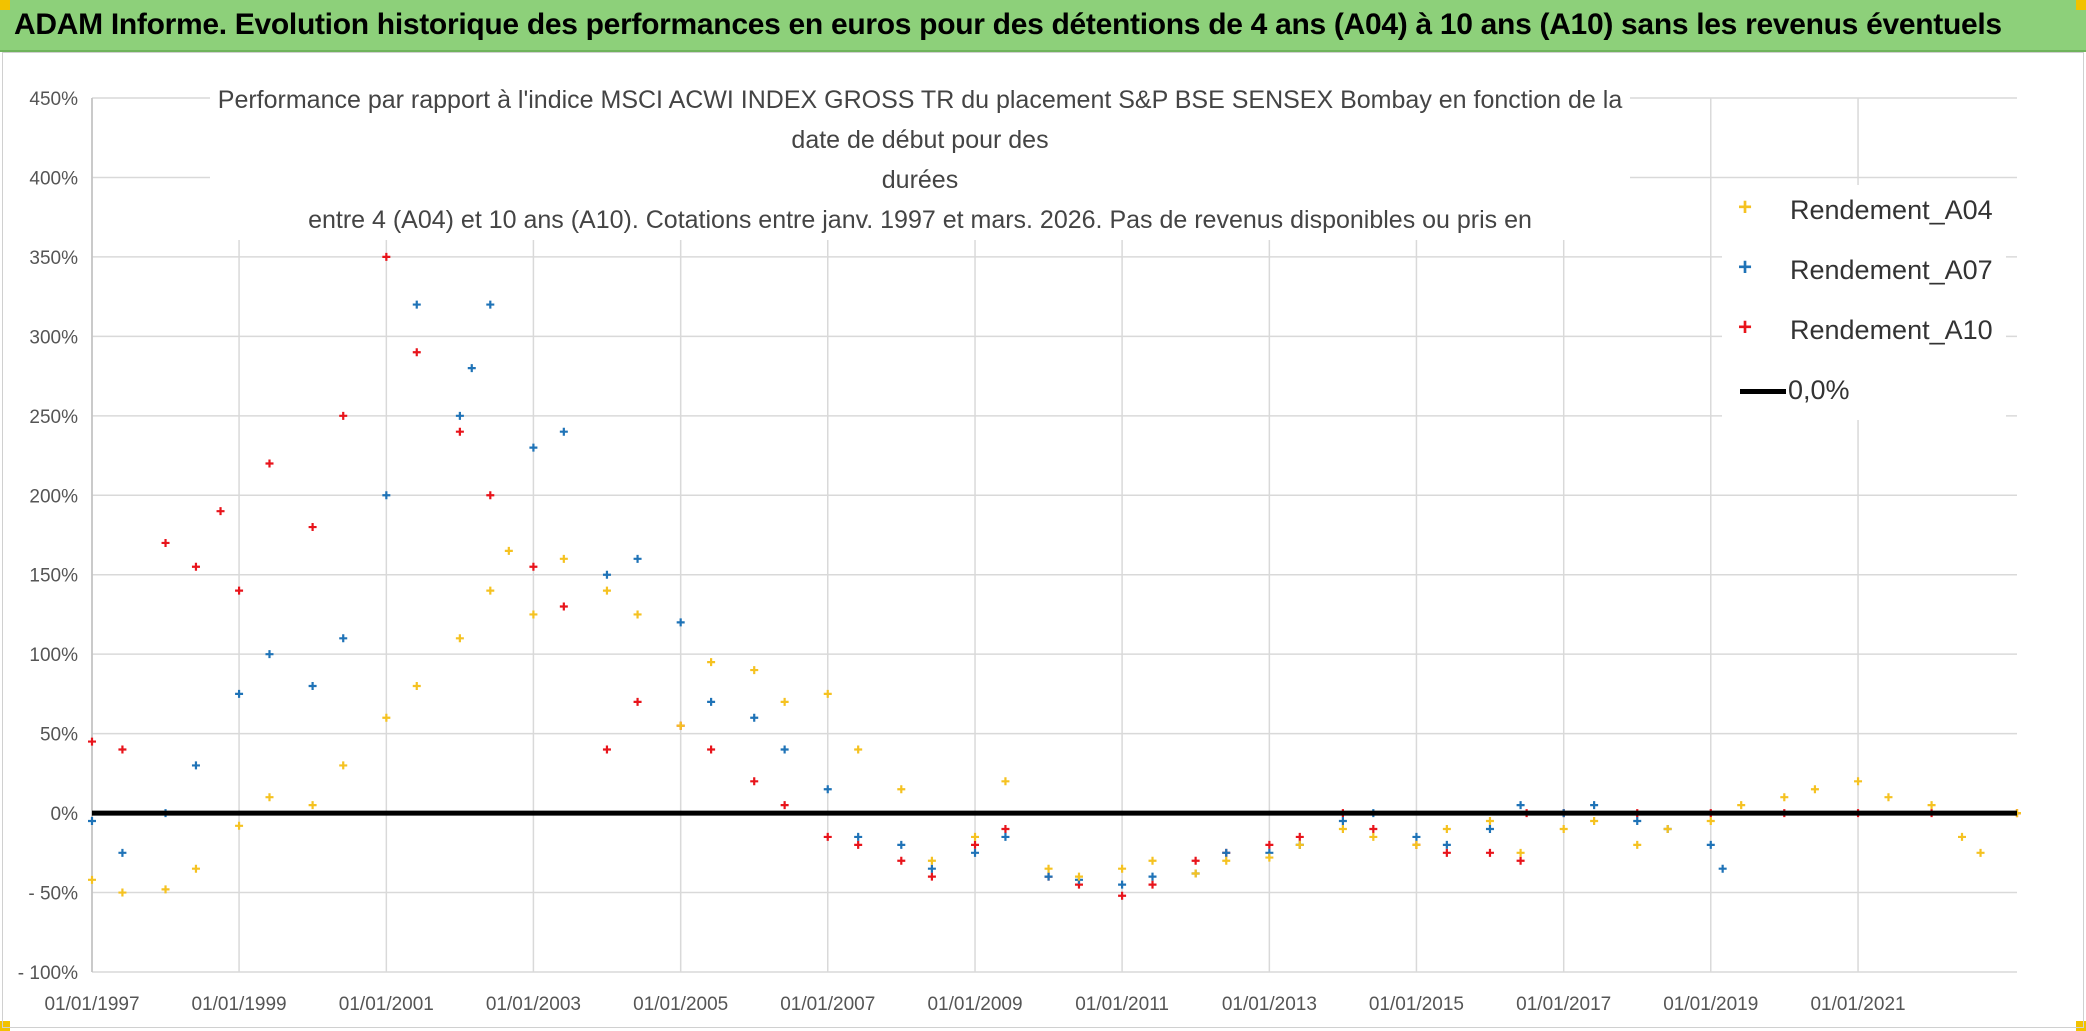  I want to click on x-tick-label: 01/01/2001, so click(386, 1004).